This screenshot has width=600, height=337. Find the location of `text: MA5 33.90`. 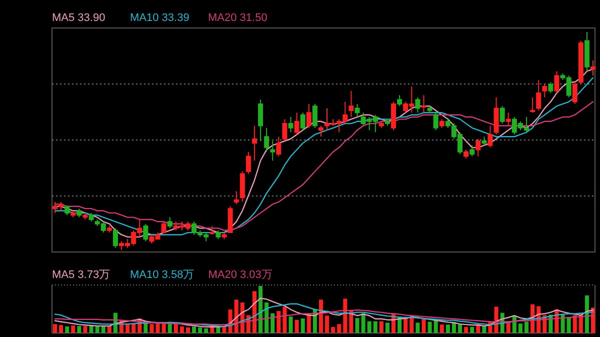

text: MA5 33.90 is located at coordinates (79, 18).